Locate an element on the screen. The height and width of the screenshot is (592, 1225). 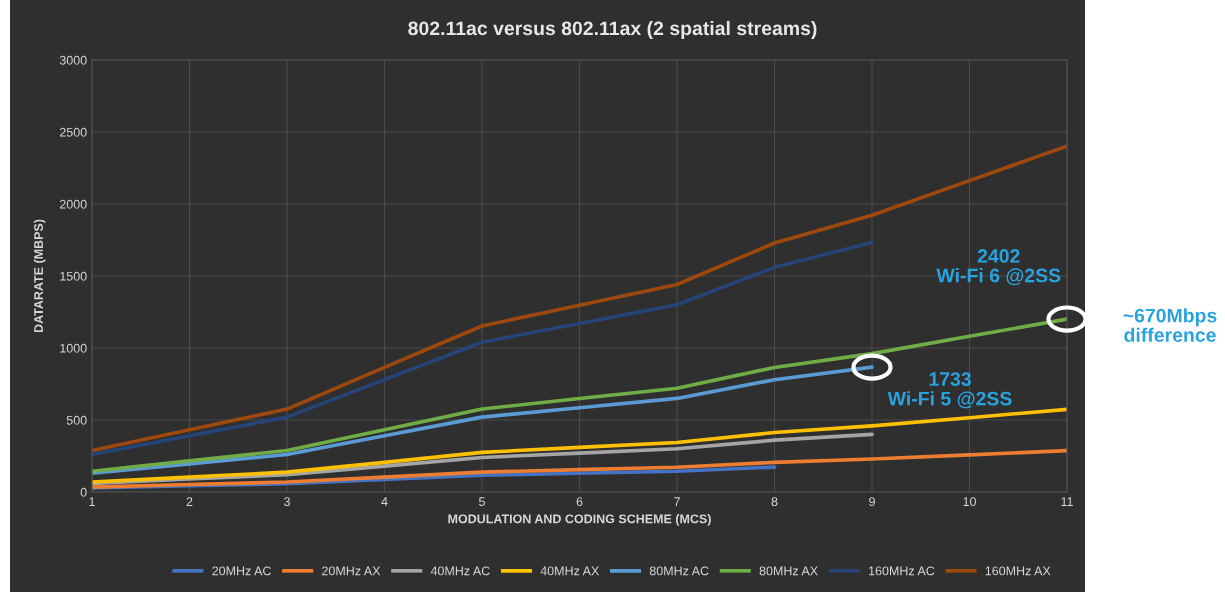
y-tick-label: 2500 is located at coordinates (73, 132).